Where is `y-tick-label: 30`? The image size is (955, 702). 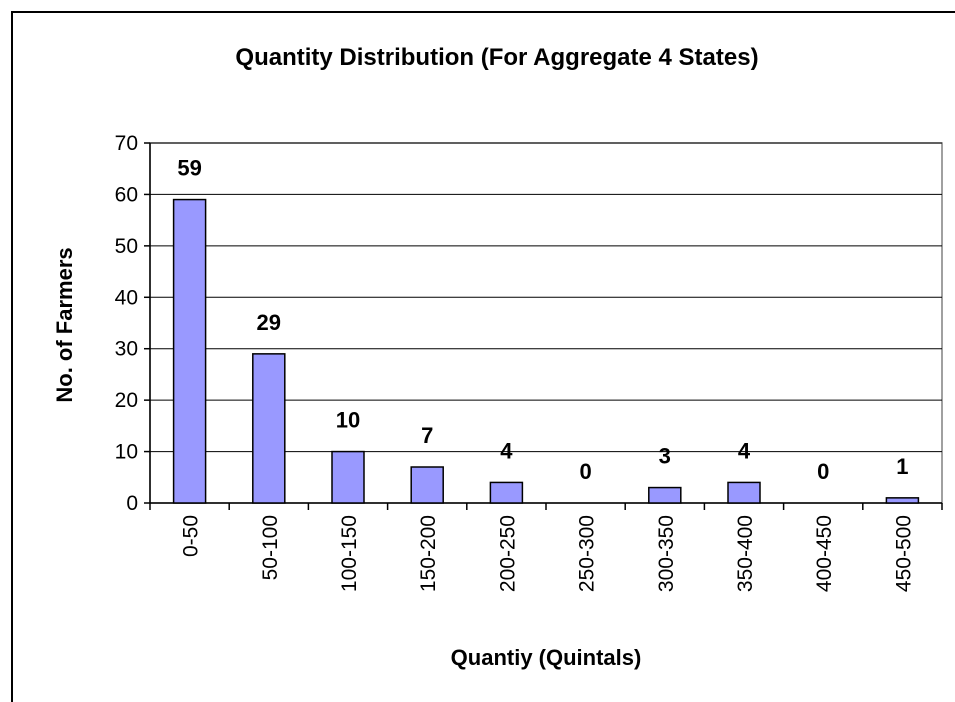 y-tick-label: 30 is located at coordinates (126, 349).